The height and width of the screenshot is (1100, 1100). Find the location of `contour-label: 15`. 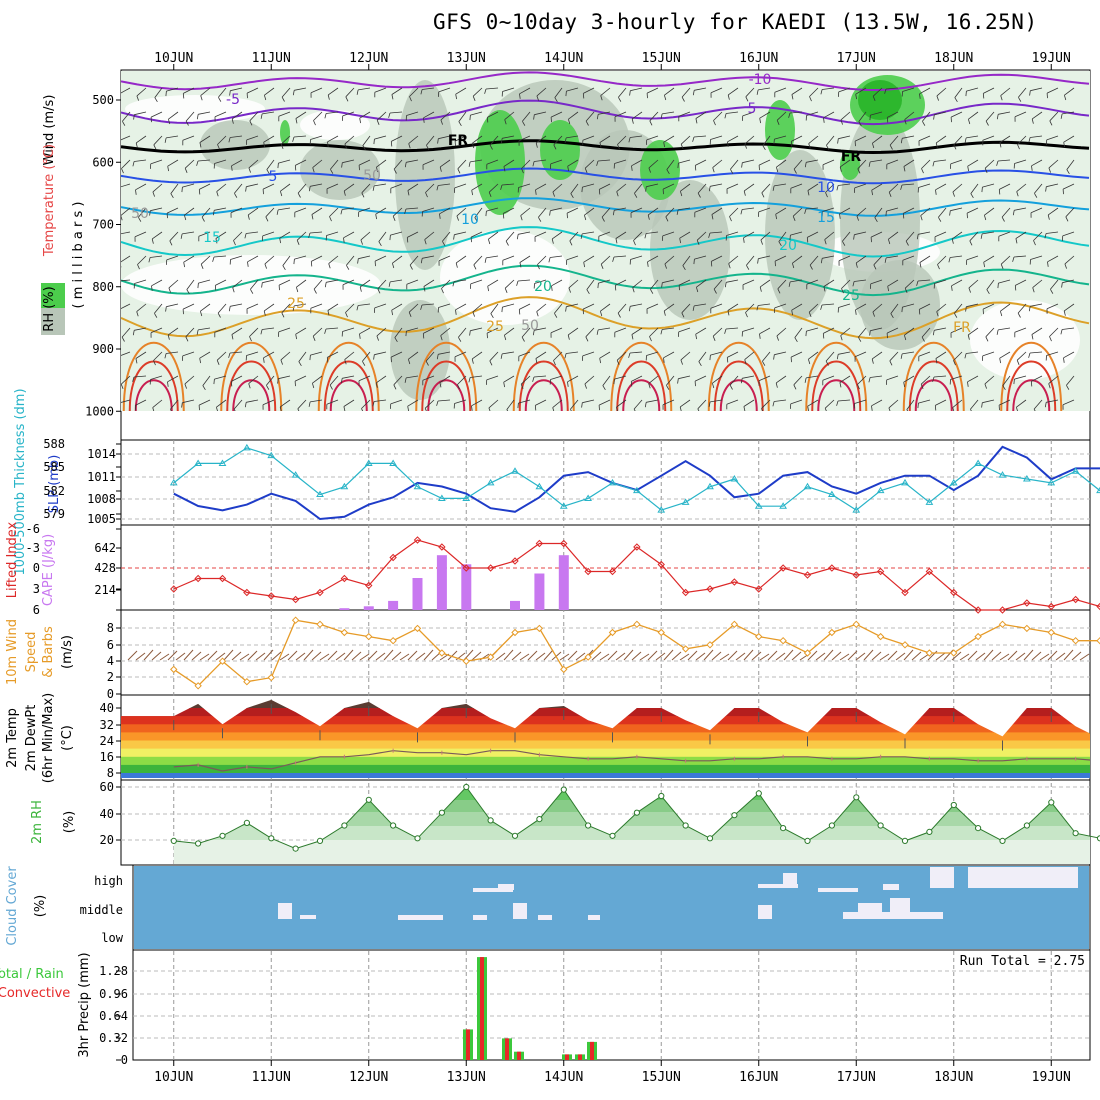

contour-label: 15 is located at coordinates (212, 238).